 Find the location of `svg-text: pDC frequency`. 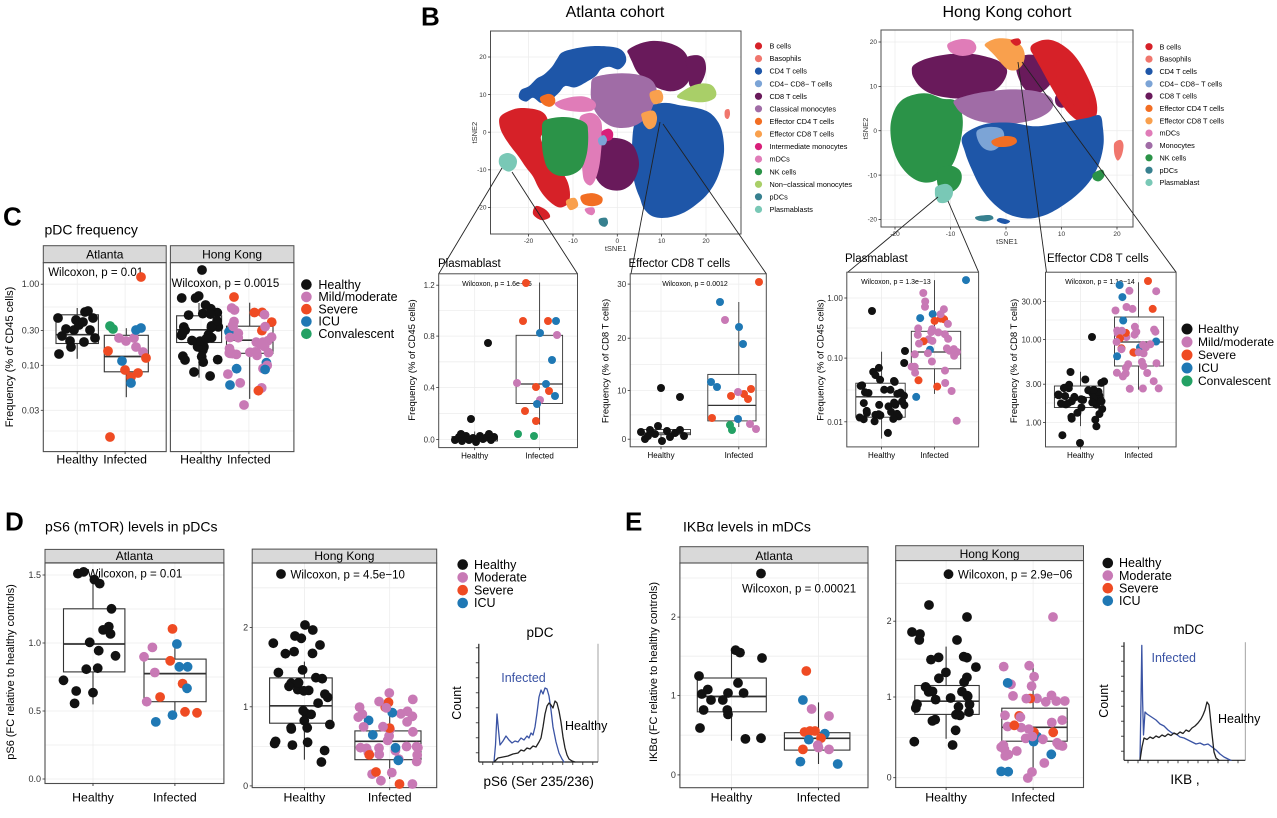

svg-text: pDC frequency is located at coordinates (91, 230).